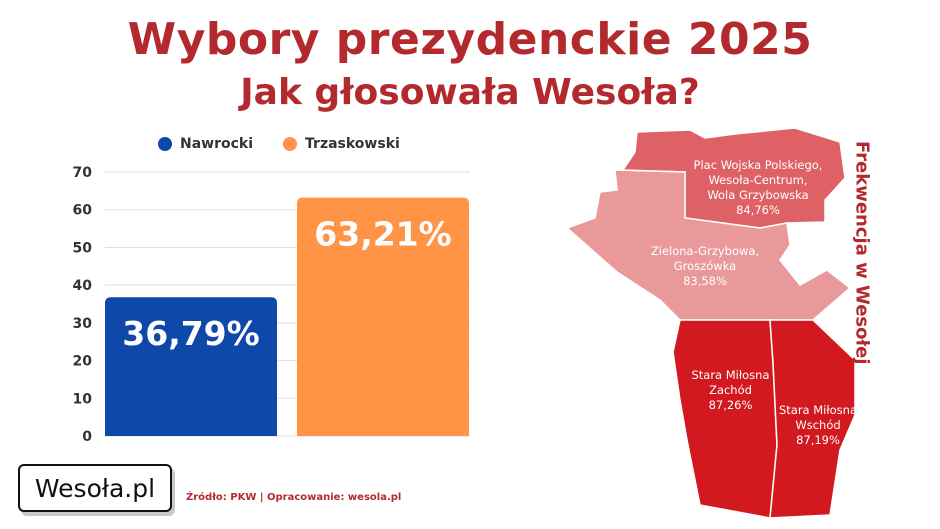 This screenshot has height=529, width=940. I want to click on y-tick-label: 50, so click(83, 248).